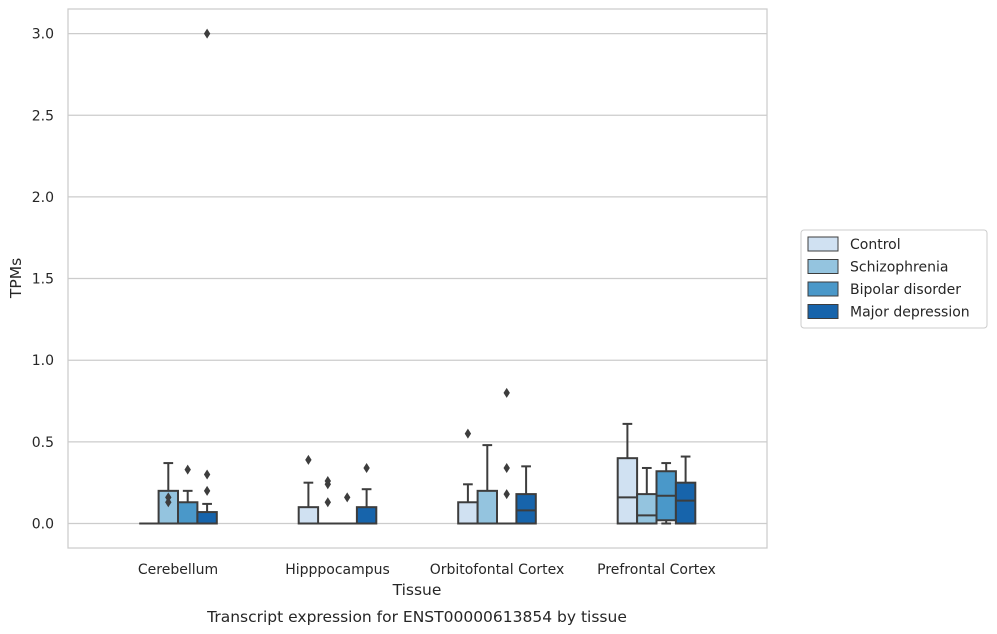  I want to click on x-tick-label: Orbitofontal Cortex, so click(497, 570).